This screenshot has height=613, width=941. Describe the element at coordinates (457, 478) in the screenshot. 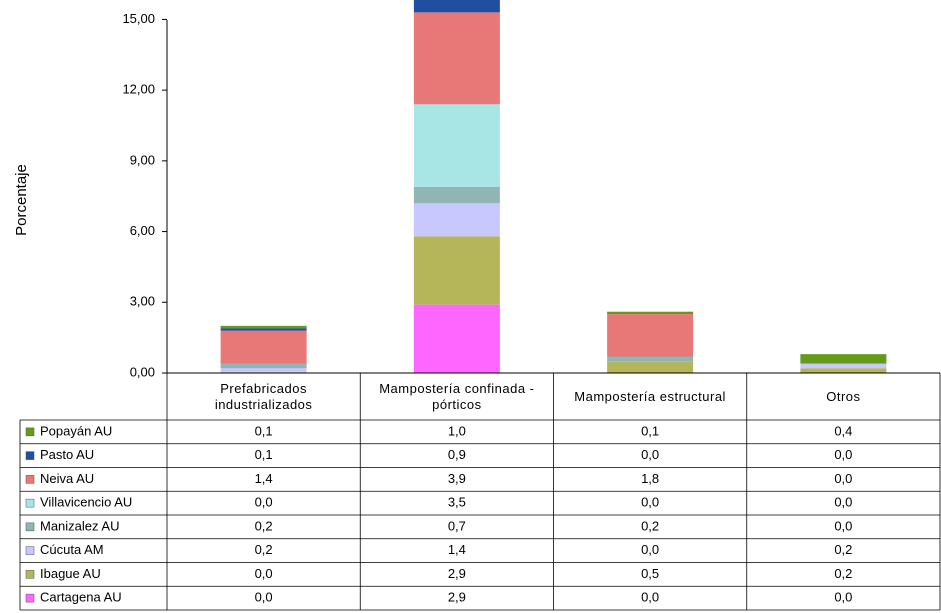

I see `table-value: 3,9` at that location.